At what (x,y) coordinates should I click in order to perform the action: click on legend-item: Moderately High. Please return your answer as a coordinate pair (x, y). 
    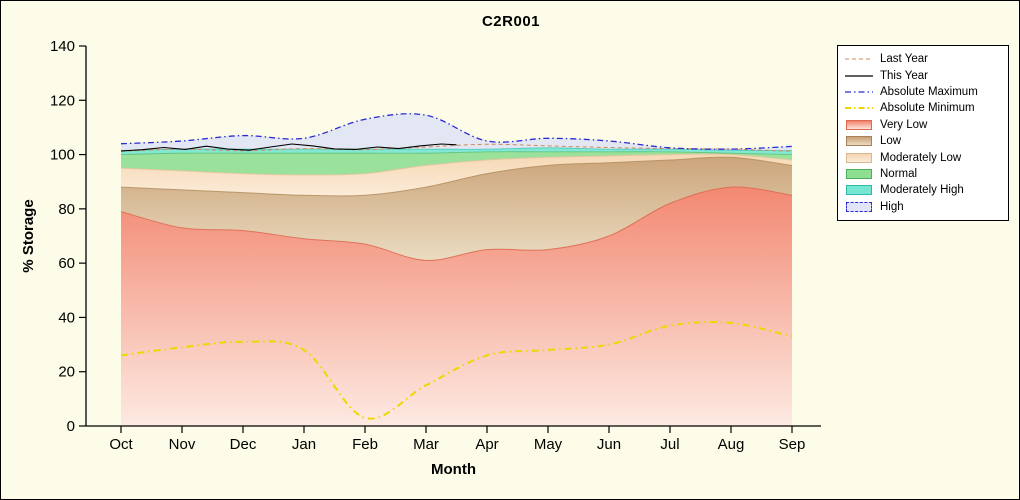
    Looking at the image, I should click on (923, 190).